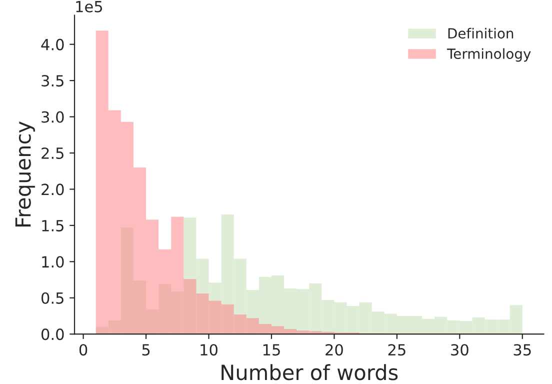 The image size is (552, 384). What do you see at coordinates (53, 262) in the screenshot?
I see `y-tick-label: 1.0` at bounding box center [53, 262].